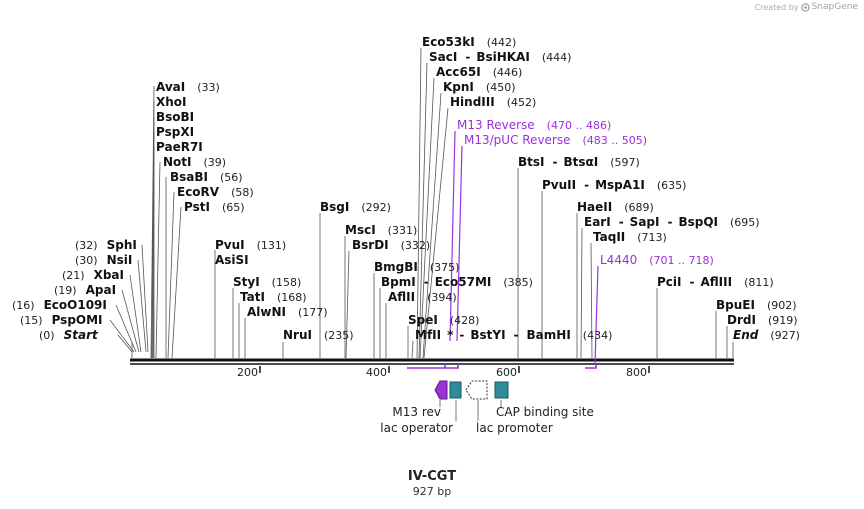  Describe the element at coordinates (433, 366) in the screenshot. I see `m13-reverse-primer-bar` at that location.